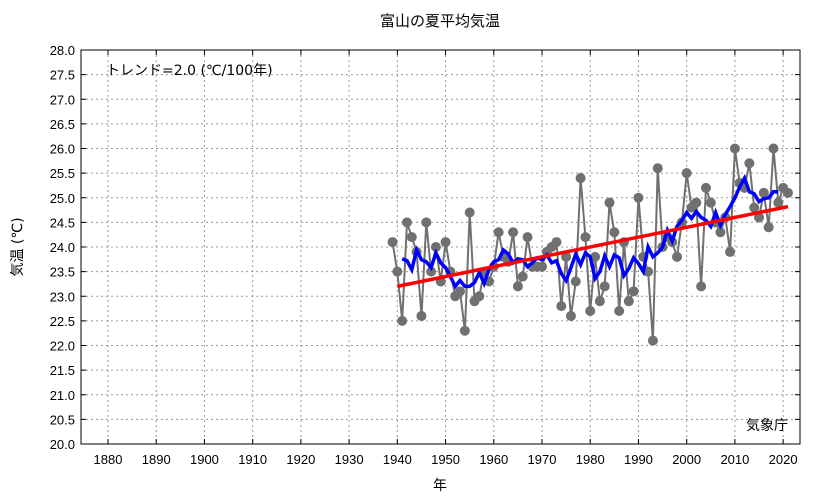 This screenshot has height=498, width=833. I want to click on x-tick-label: 1960, so click(493, 459).